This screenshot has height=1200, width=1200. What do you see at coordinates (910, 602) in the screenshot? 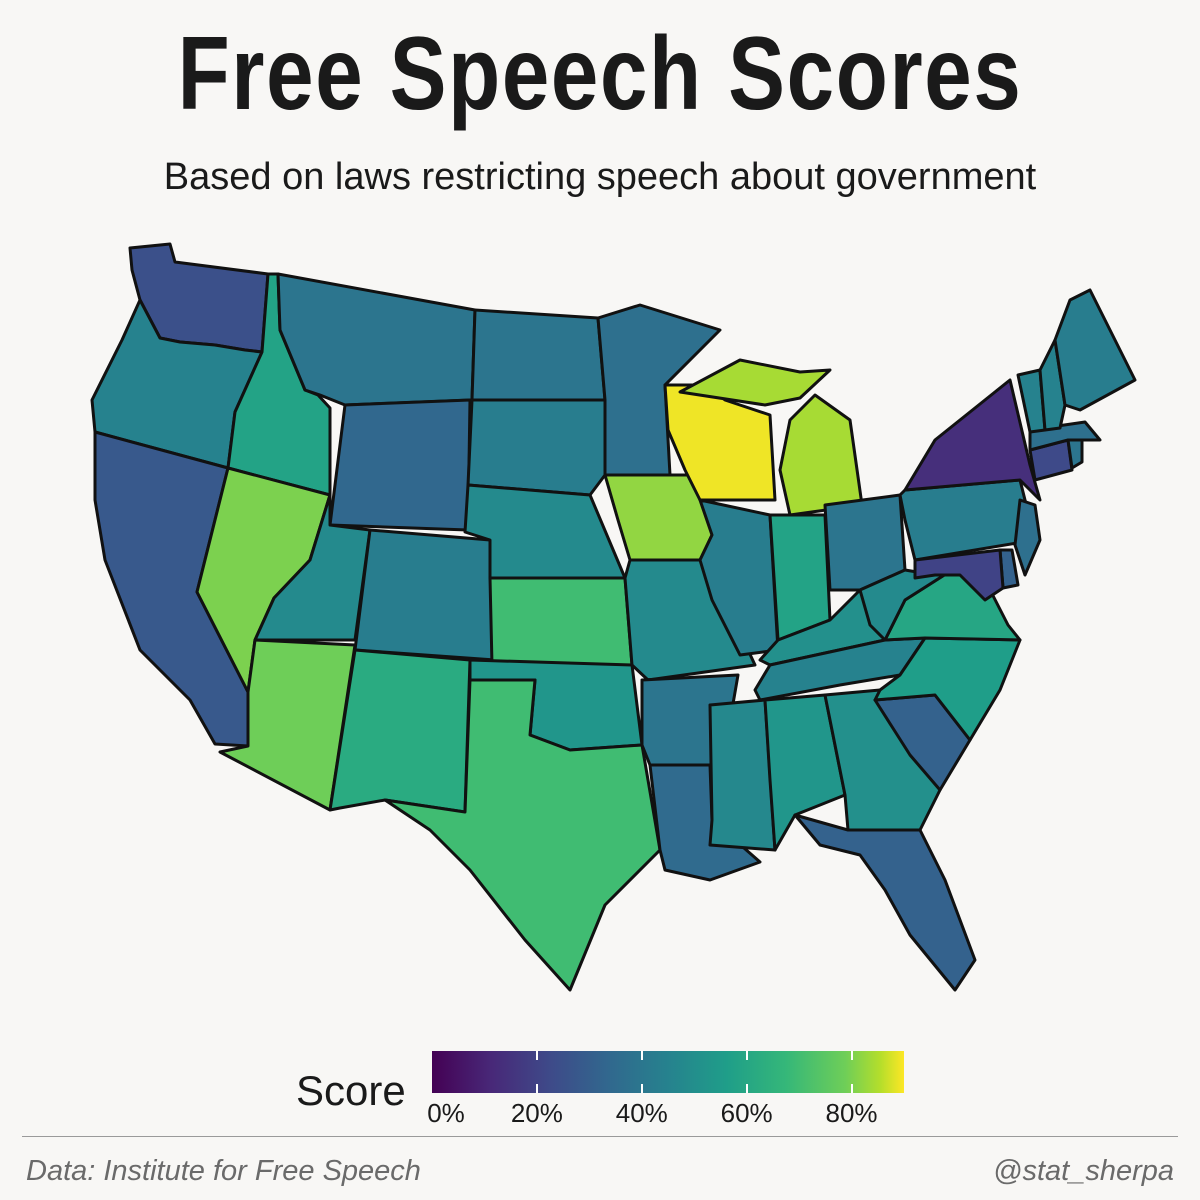
I see `state-wv` at bounding box center [910, 602].